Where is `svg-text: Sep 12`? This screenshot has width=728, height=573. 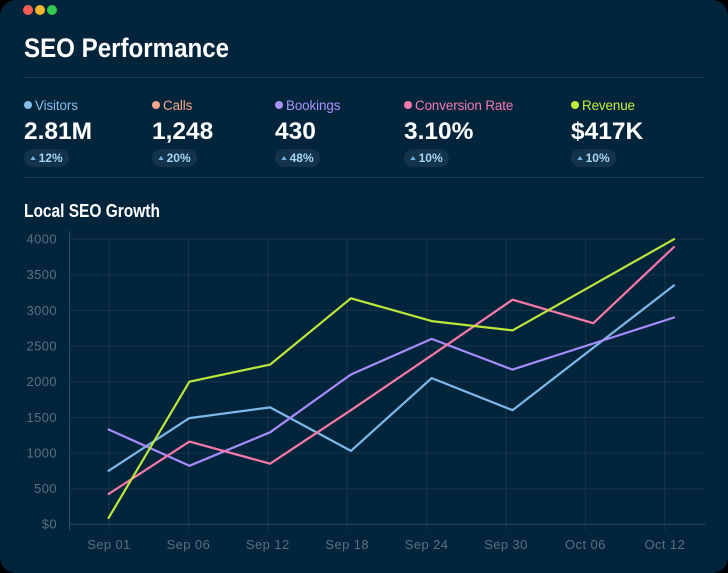 svg-text: Sep 12 is located at coordinates (268, 544).